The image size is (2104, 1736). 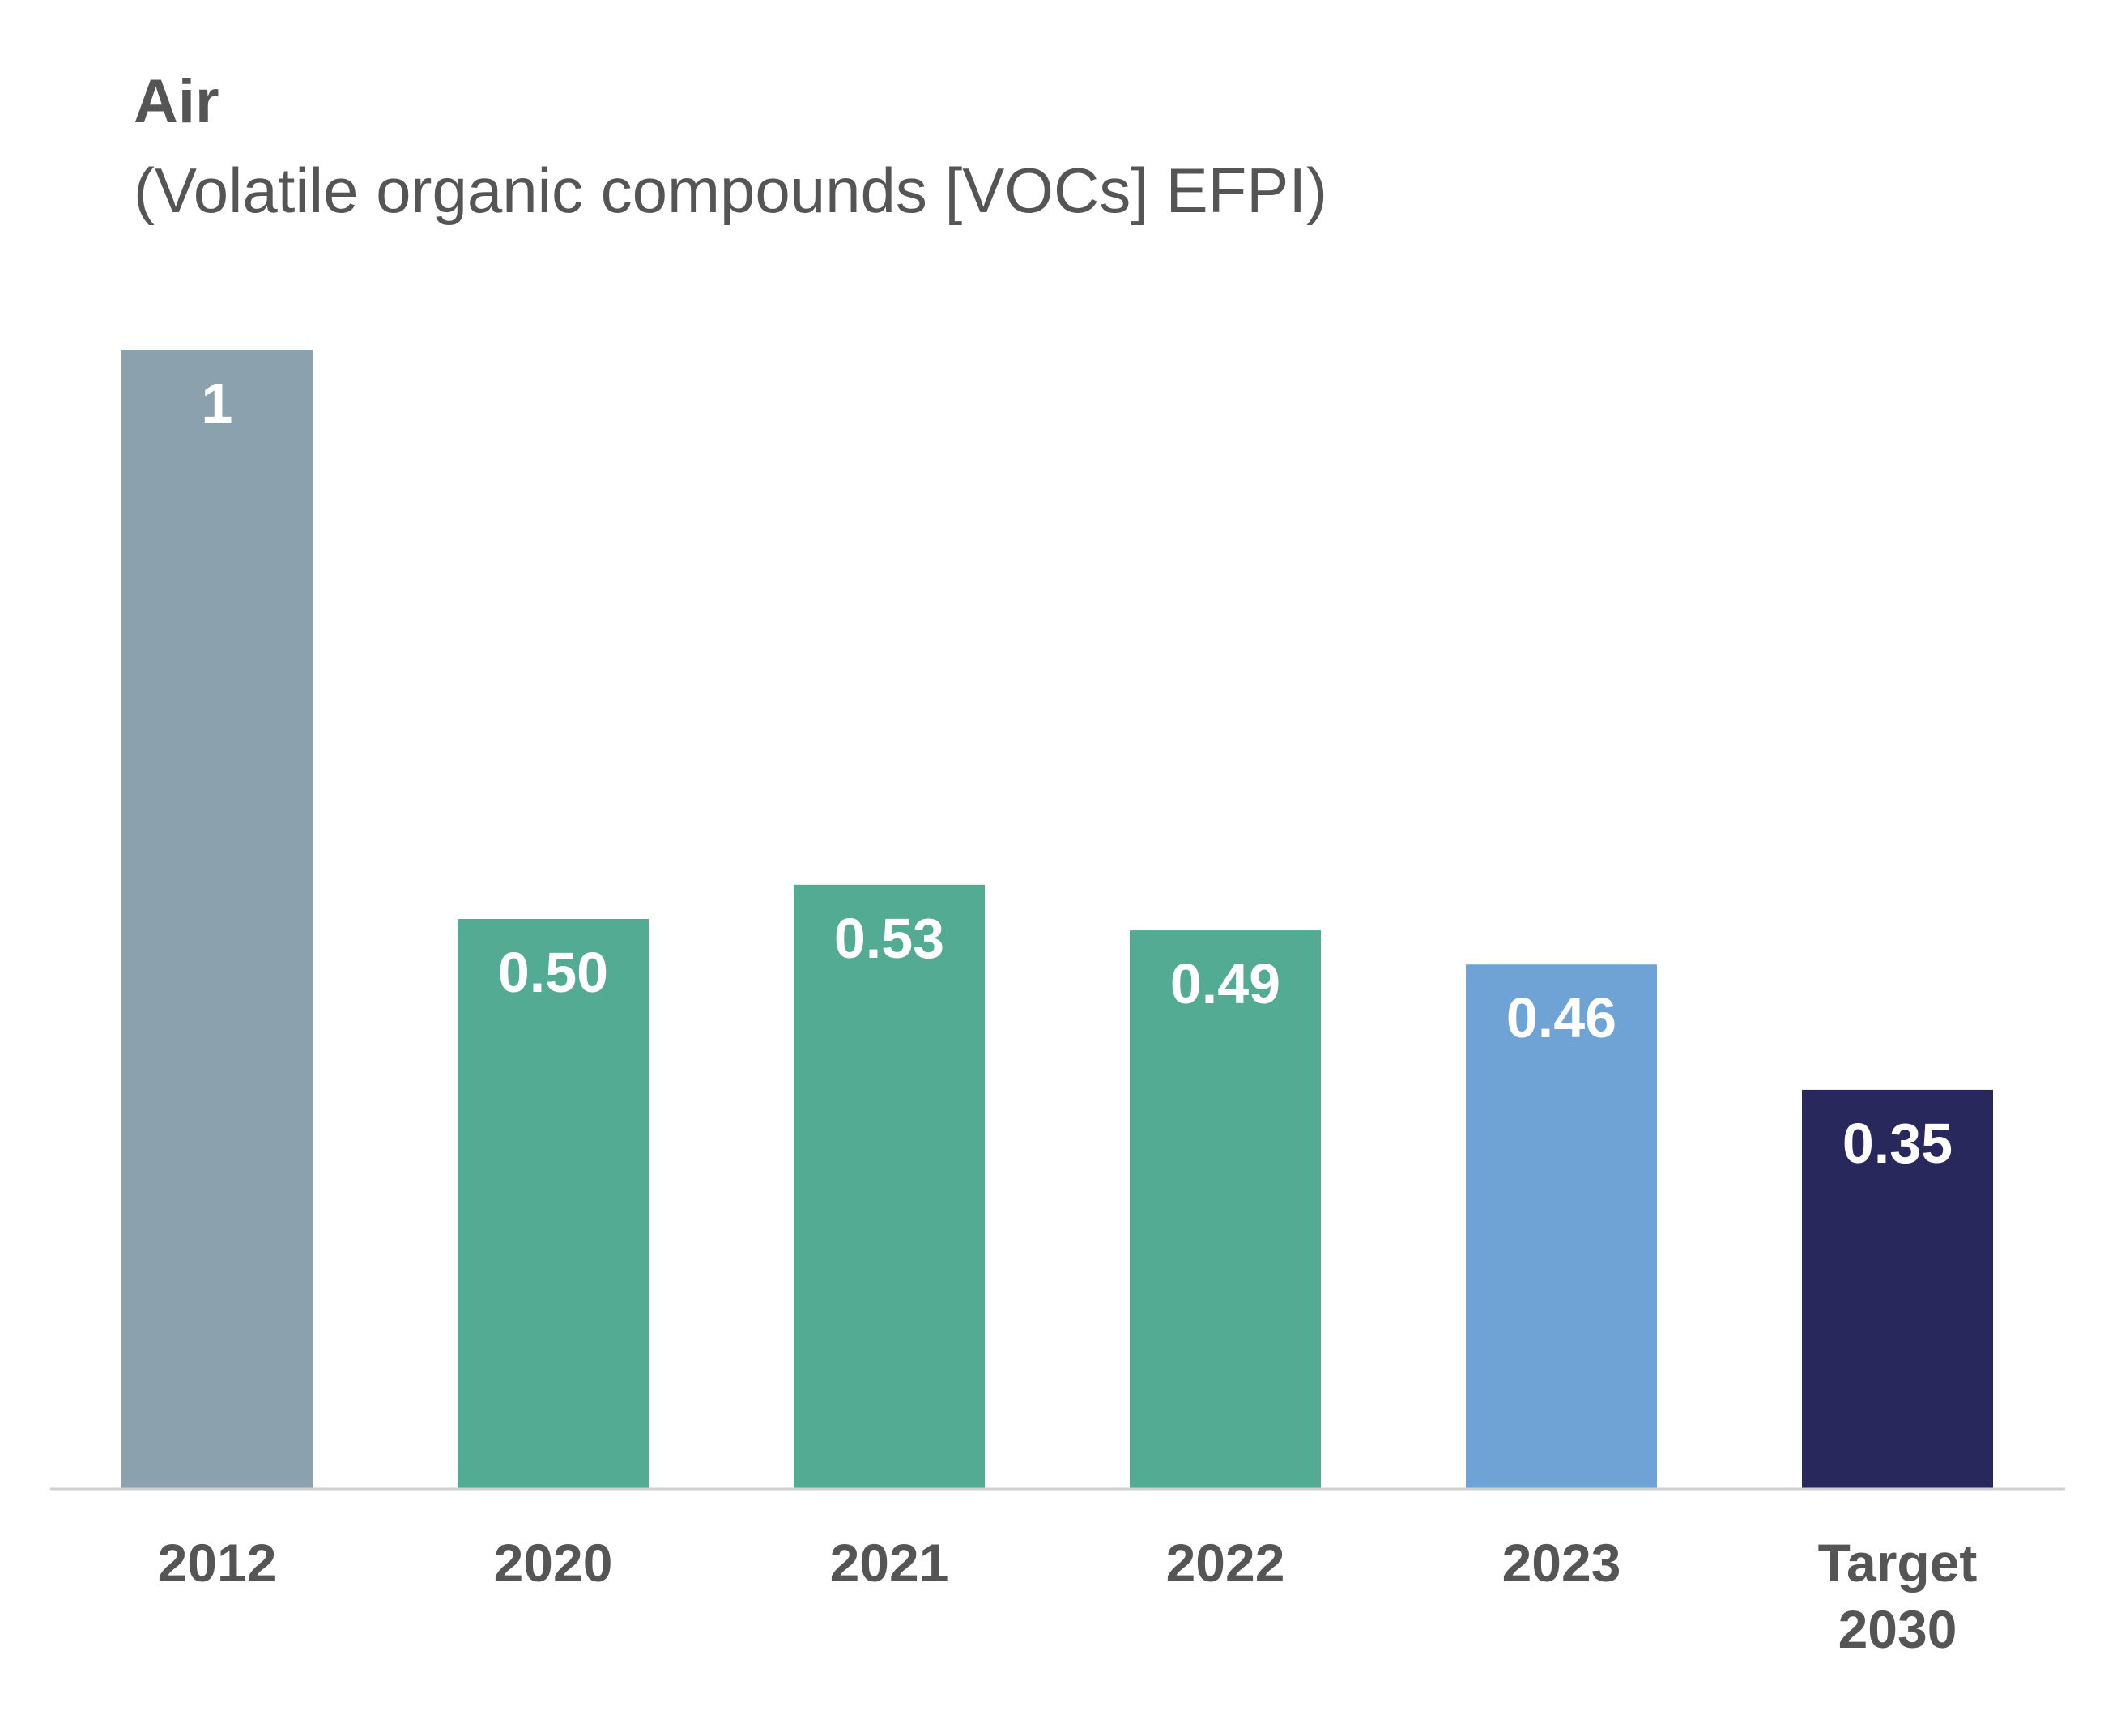 What do you see at coordinates (890, 1186) in the screenshot?
I see `bar-2021` at bounding box center [890, 1186].